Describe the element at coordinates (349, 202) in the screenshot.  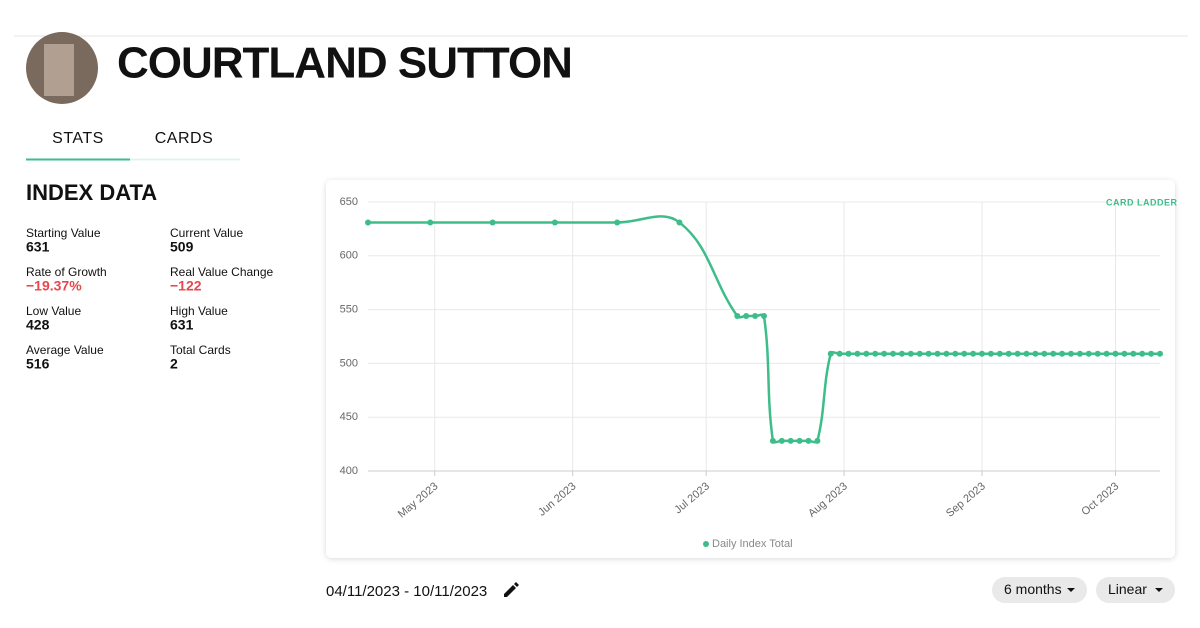
I see `y-tick-label: 650` at that location.